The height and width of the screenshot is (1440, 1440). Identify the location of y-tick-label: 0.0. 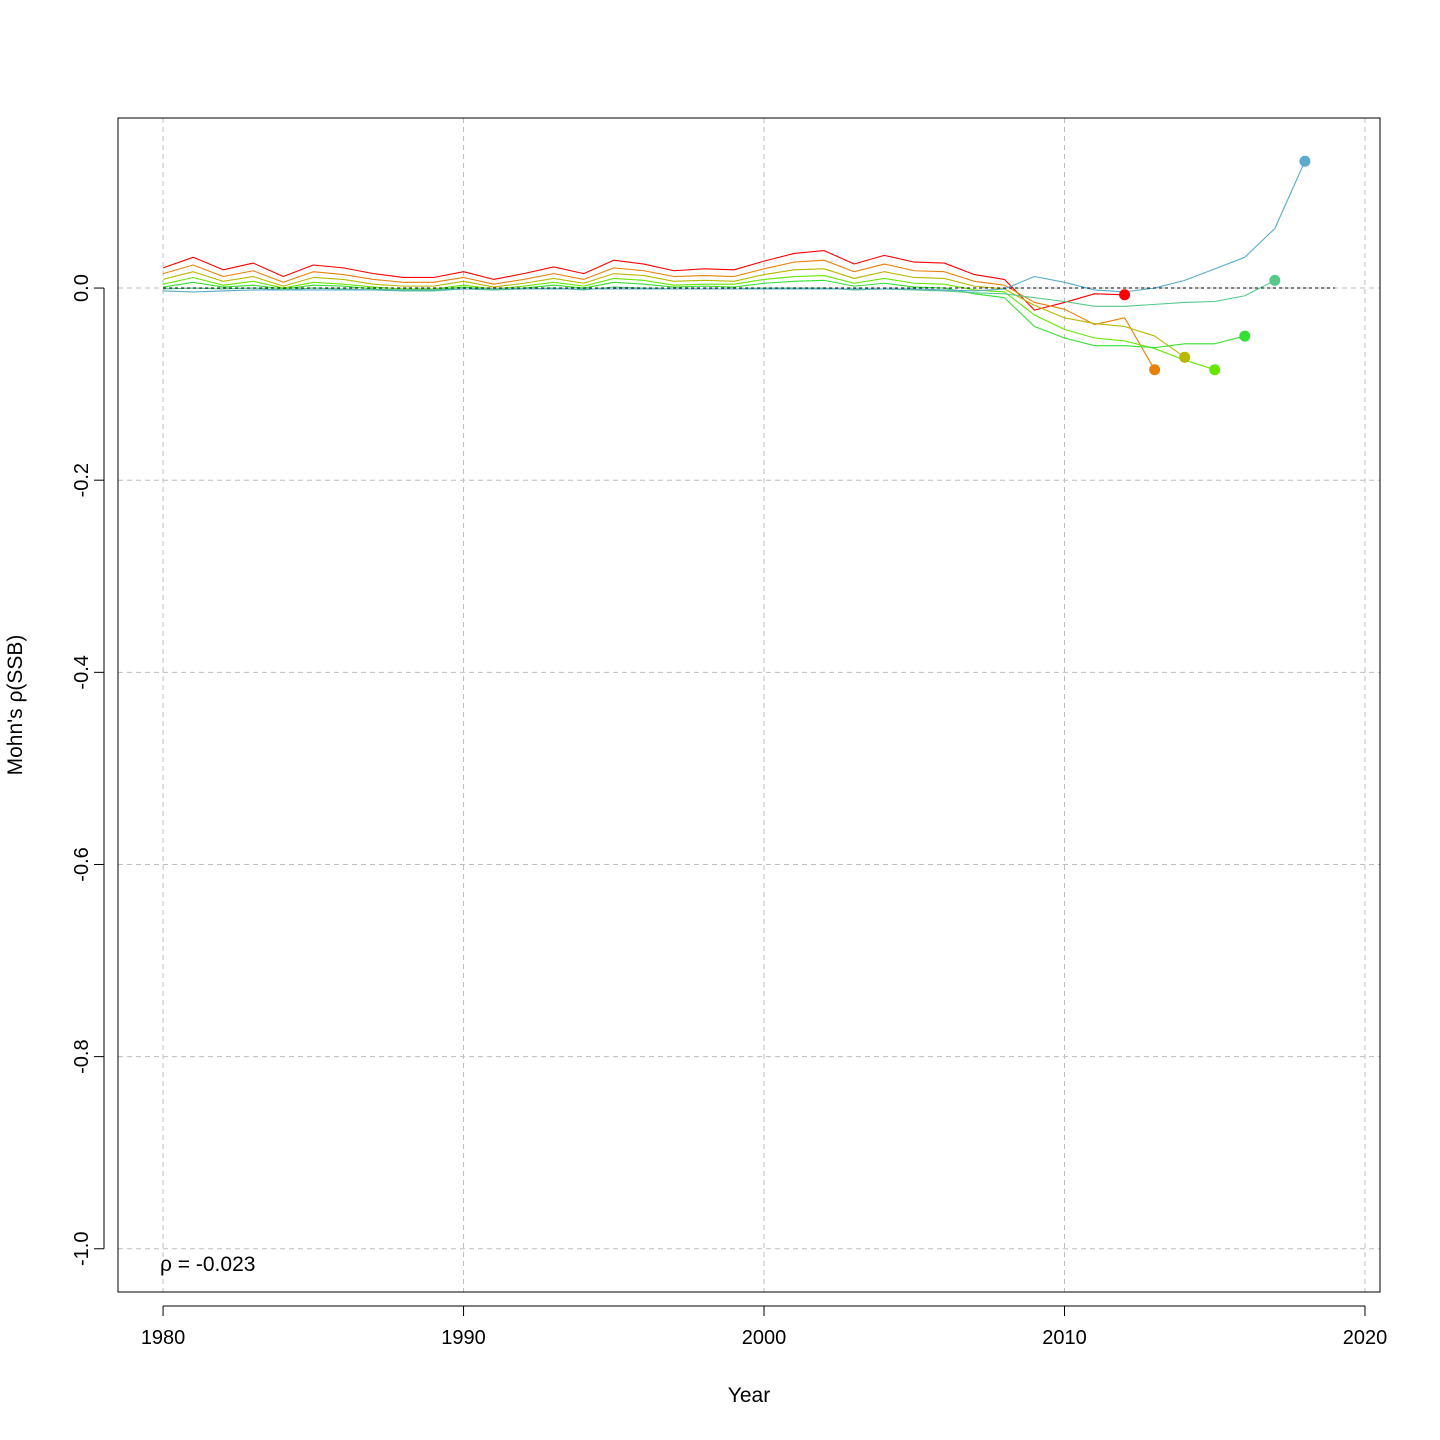
(82, 288).